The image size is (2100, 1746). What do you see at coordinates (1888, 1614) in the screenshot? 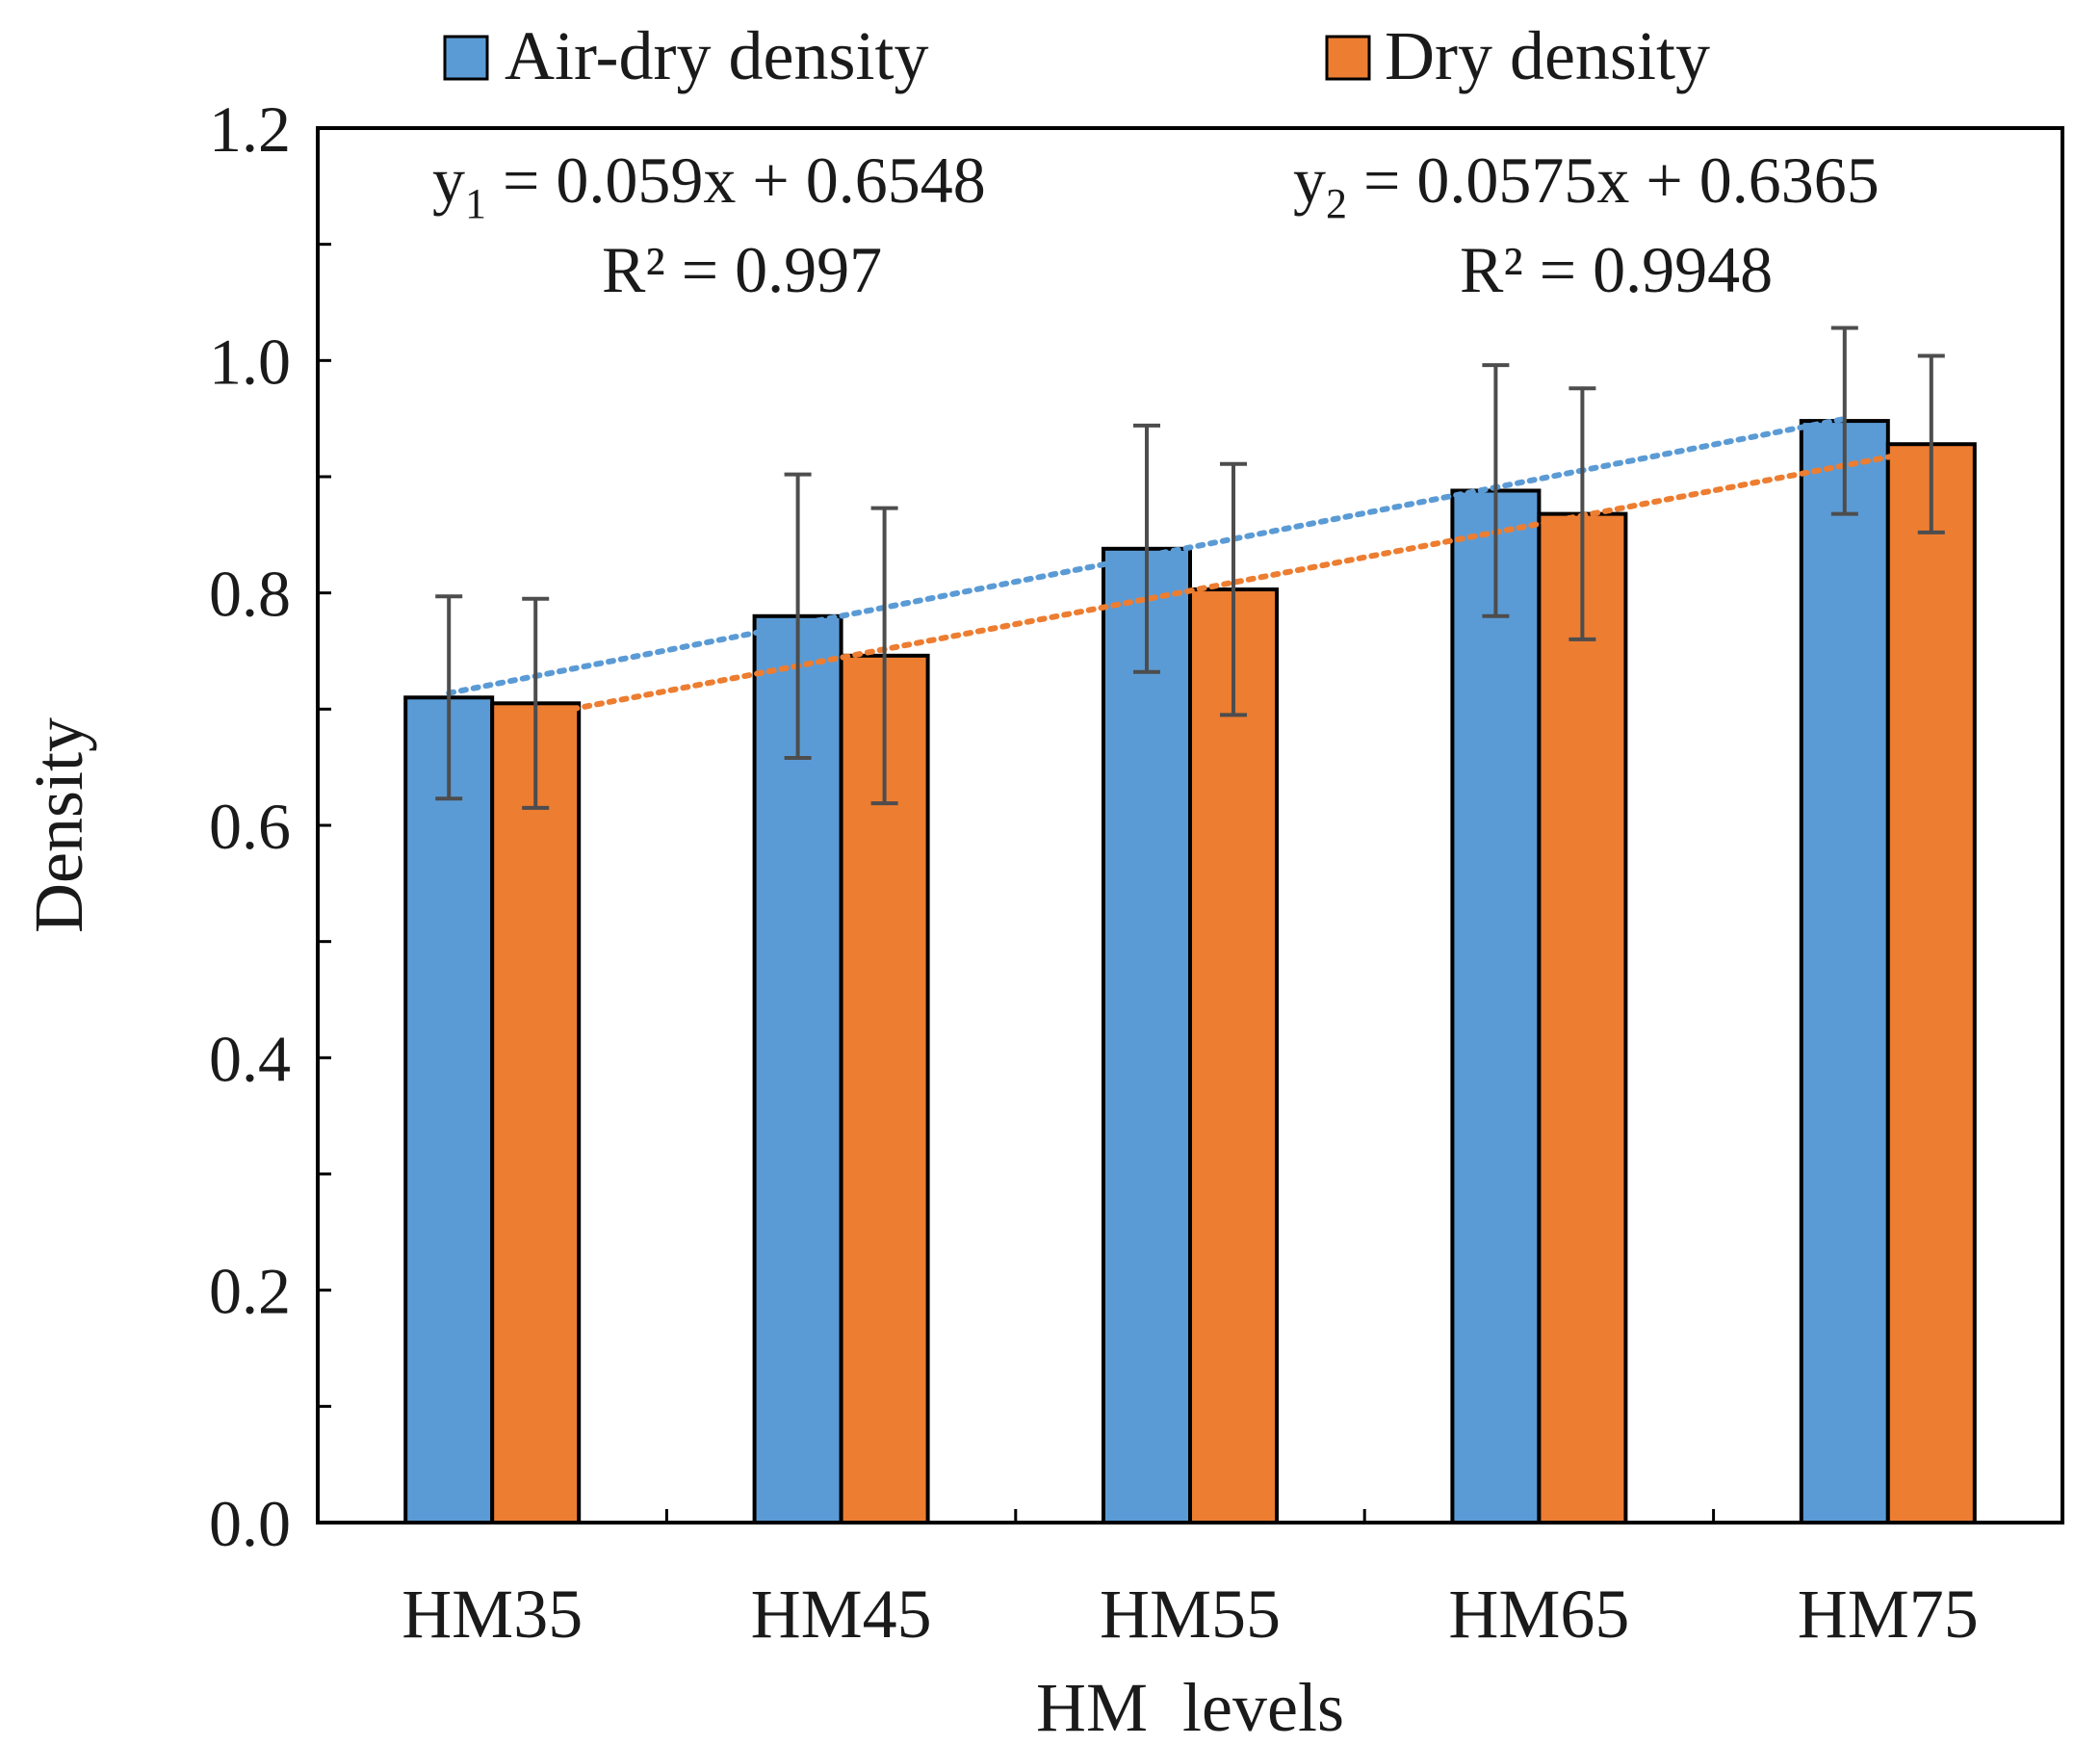
I see `x-tick-label: HM75` at bounding box center [1888, 1614].